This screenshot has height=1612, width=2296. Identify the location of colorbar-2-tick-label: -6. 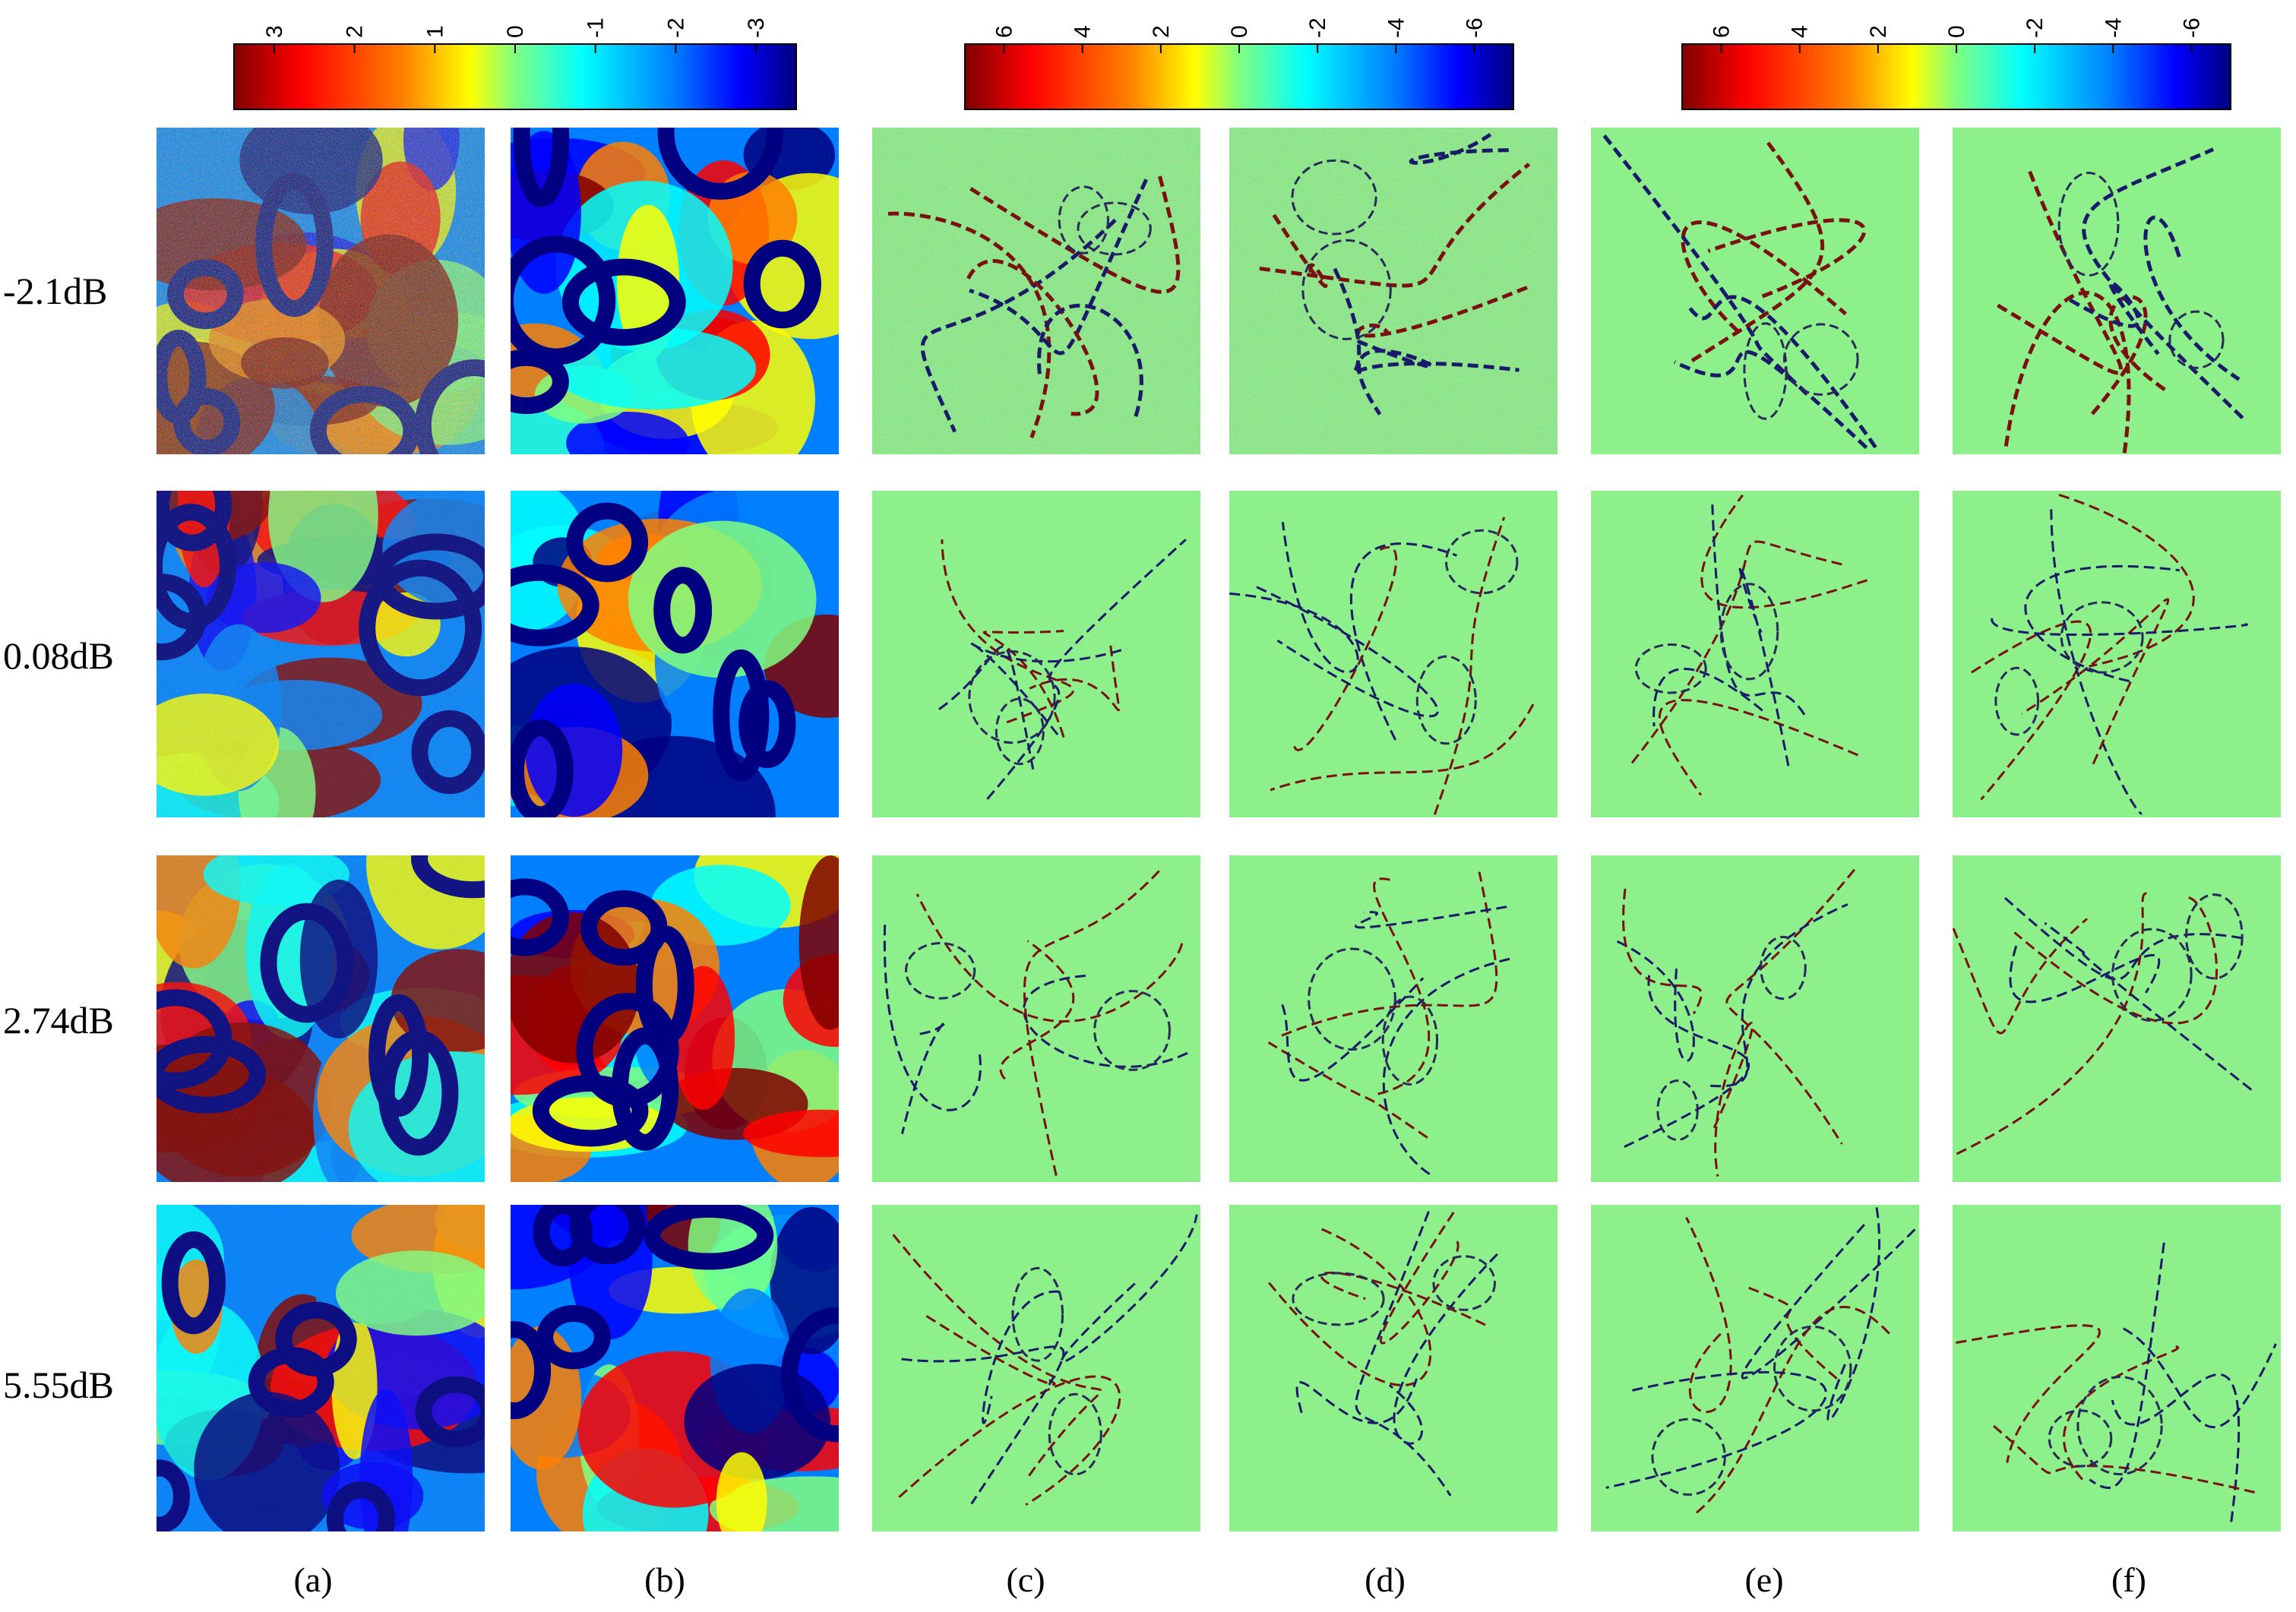
(1474, 27).